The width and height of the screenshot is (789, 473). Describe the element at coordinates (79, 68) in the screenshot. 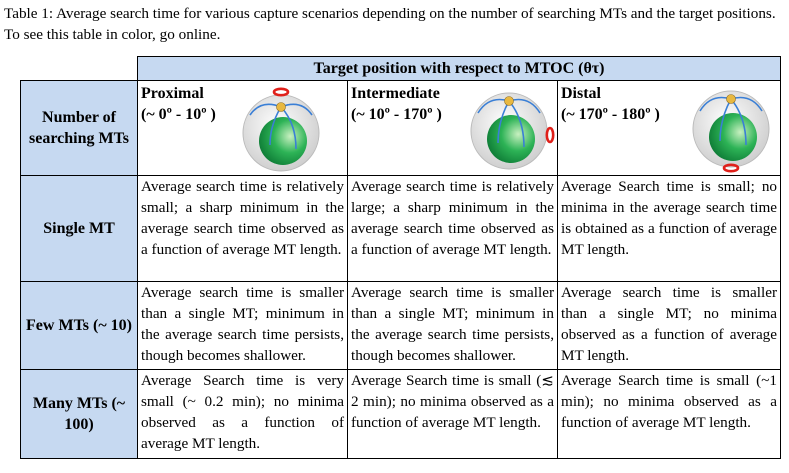

I see `empty-corner-cell` at that location.